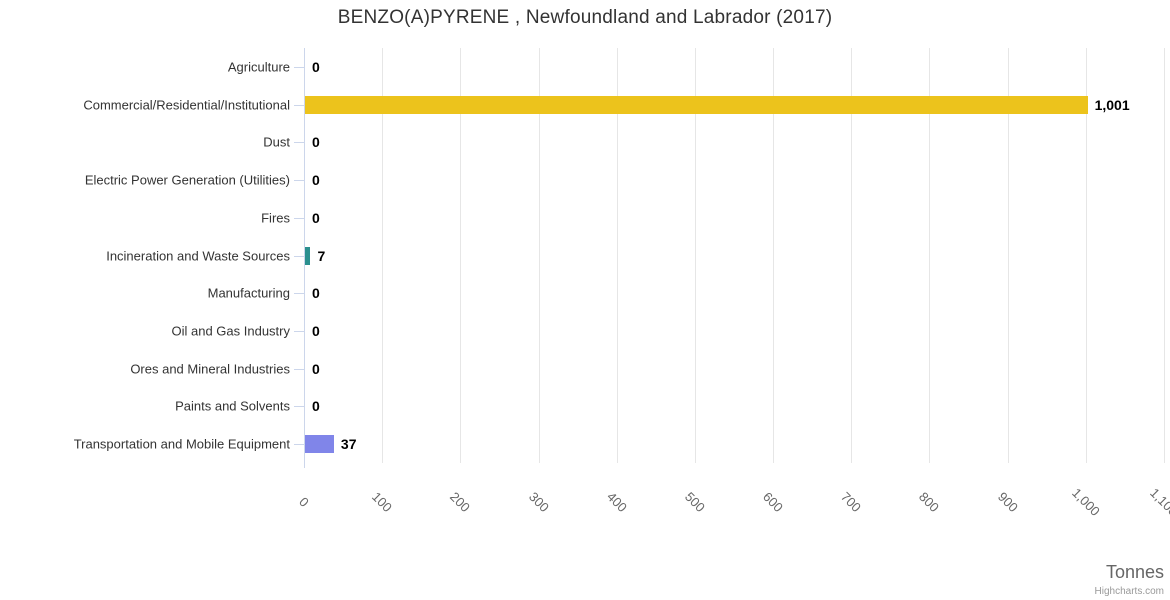 This screenshot has width=1170, height=600. I want to click on x-axis-tick-label: 600, so click(773, 502).